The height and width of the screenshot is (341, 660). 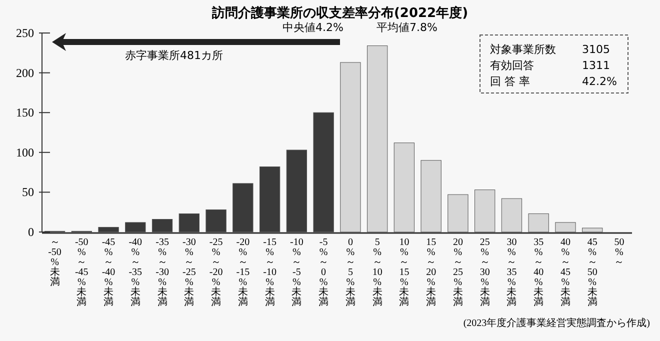 I want to click on y-tick-label: 150, so click(x=25, y=113).